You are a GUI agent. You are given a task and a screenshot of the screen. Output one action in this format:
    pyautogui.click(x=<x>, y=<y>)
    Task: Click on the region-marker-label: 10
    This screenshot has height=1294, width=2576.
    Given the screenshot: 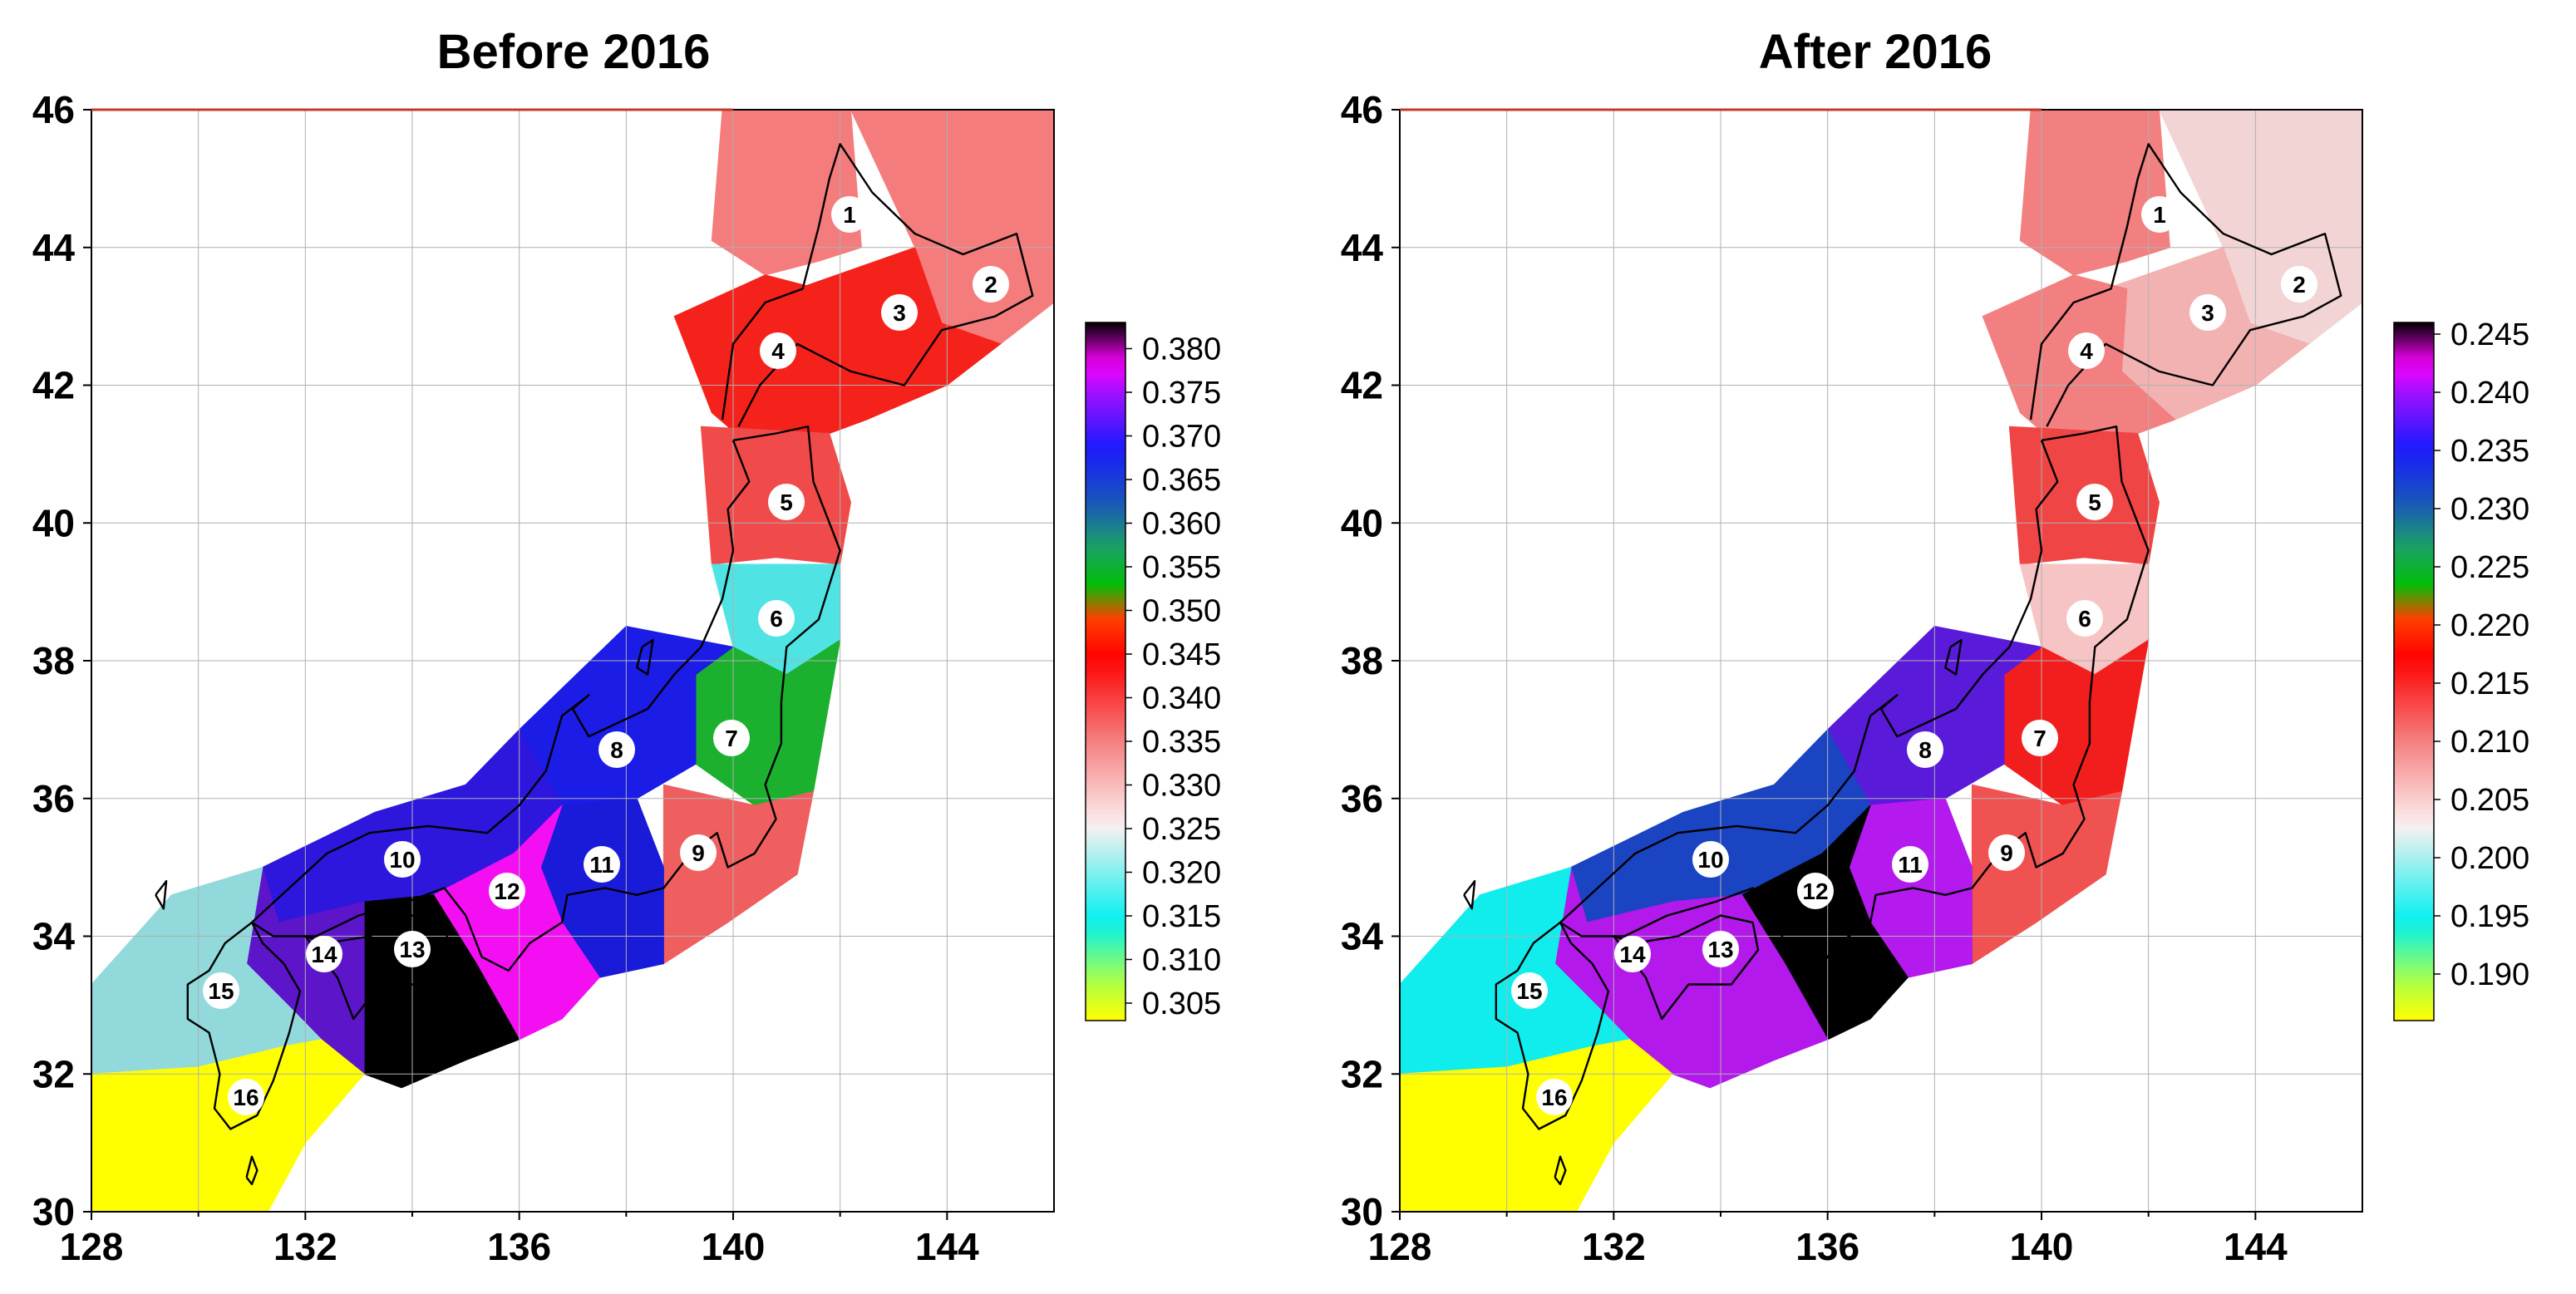 What is the action you would take?
    pyautogui.click(x=402, y=860)
    